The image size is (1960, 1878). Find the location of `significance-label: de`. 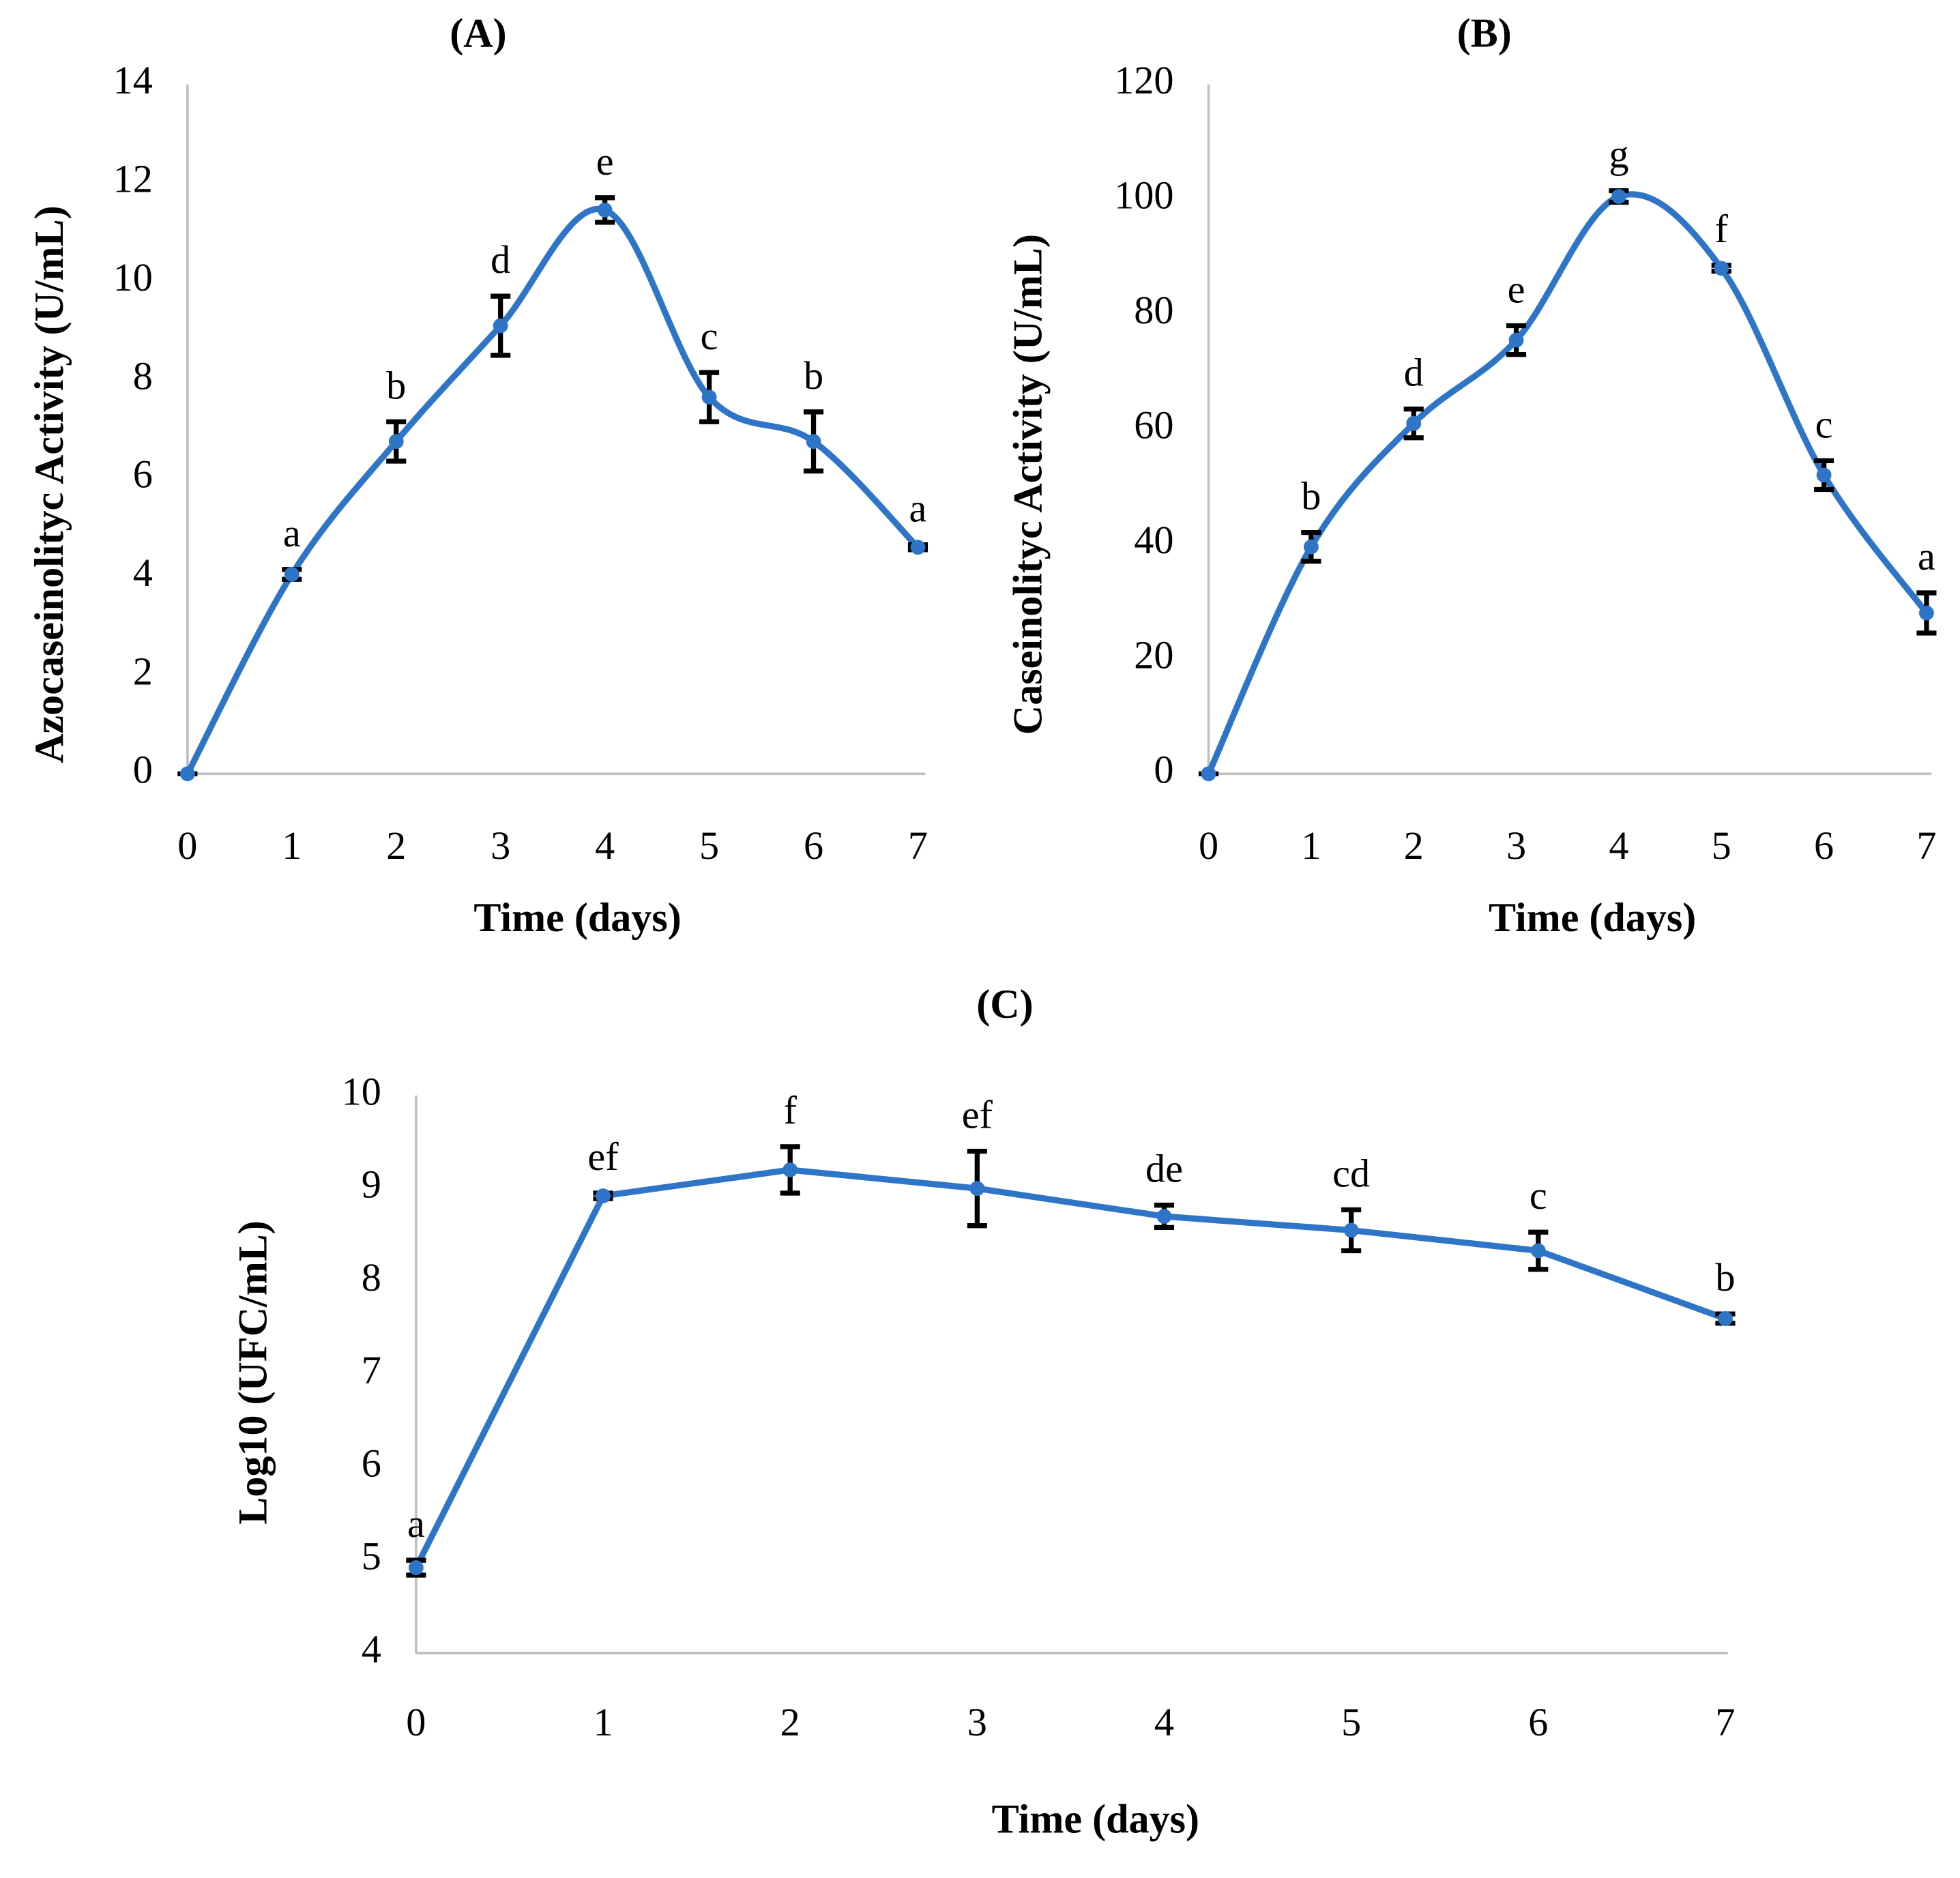

significance-label: de is located at coordinates (1164, 1169).